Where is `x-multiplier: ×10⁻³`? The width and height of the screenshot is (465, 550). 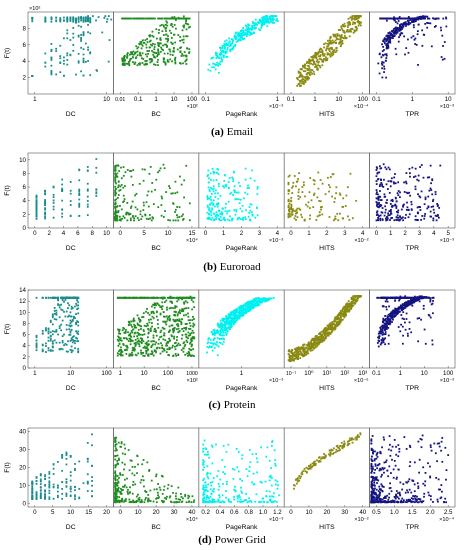
x-multiplier: ×10⁻³ is located at coordinates (447, 241).